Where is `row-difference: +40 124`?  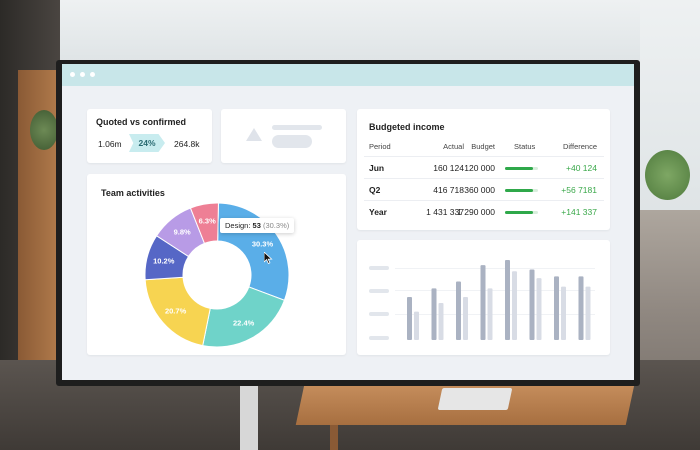 row-difference: +40 124 is located at coordinates (581, 168).